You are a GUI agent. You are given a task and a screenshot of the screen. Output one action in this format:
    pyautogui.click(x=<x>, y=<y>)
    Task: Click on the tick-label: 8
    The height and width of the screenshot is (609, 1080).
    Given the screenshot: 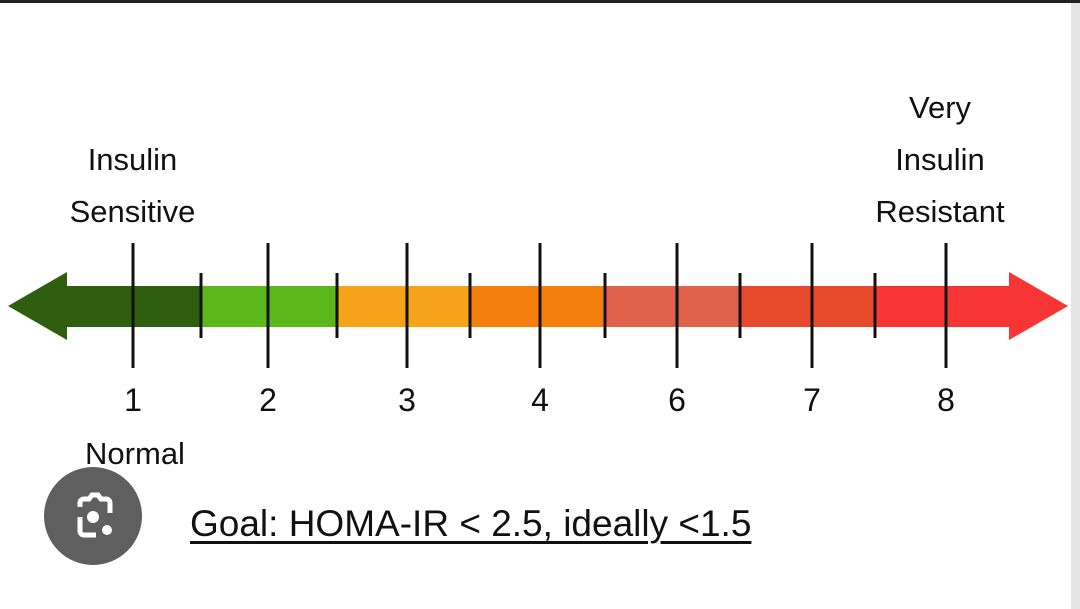 What is the action you would take?
    pyautogui.click(x=946, y=400)
    